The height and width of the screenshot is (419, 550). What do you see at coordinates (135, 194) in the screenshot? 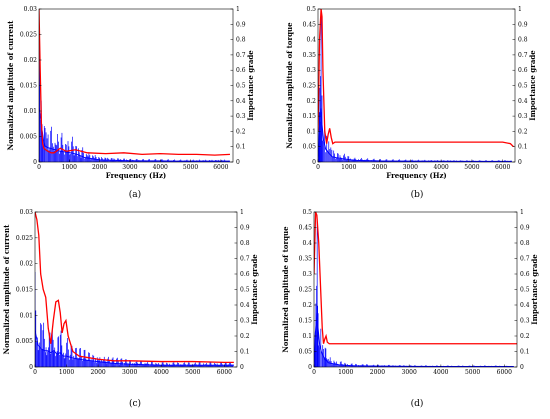
I see `subfigure-caption: (a)` at bounding box center [135, 194].